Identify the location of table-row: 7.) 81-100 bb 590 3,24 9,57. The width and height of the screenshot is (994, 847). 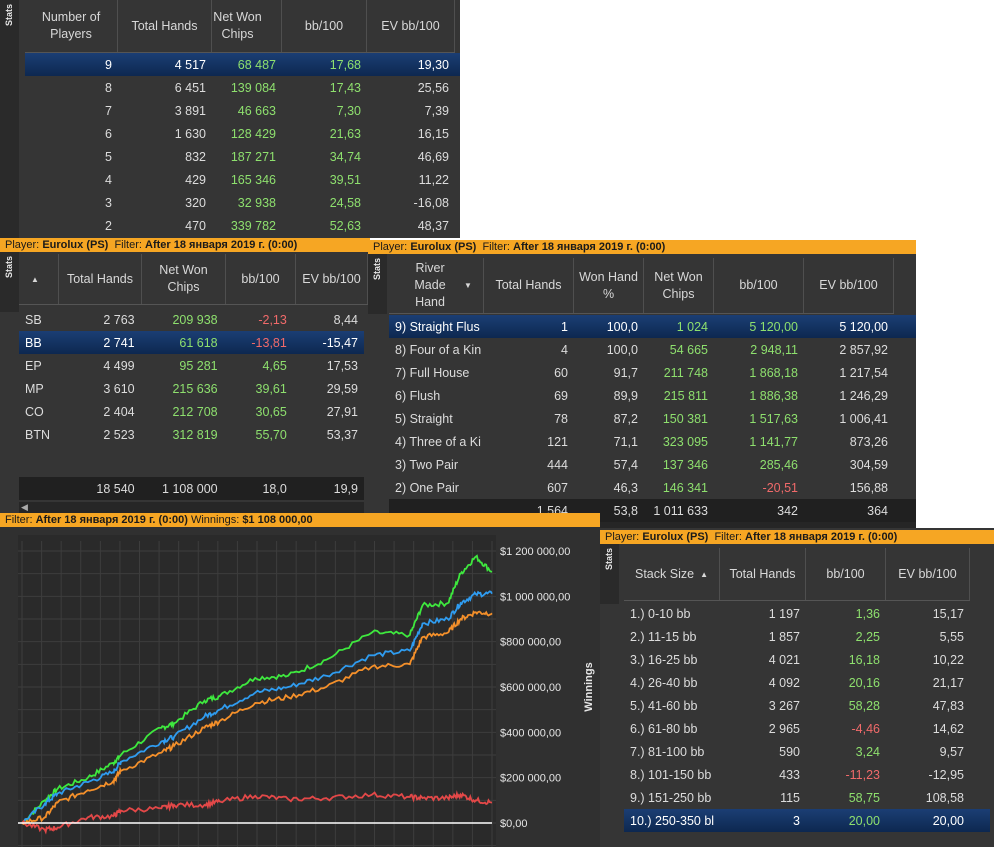
(807, 751).